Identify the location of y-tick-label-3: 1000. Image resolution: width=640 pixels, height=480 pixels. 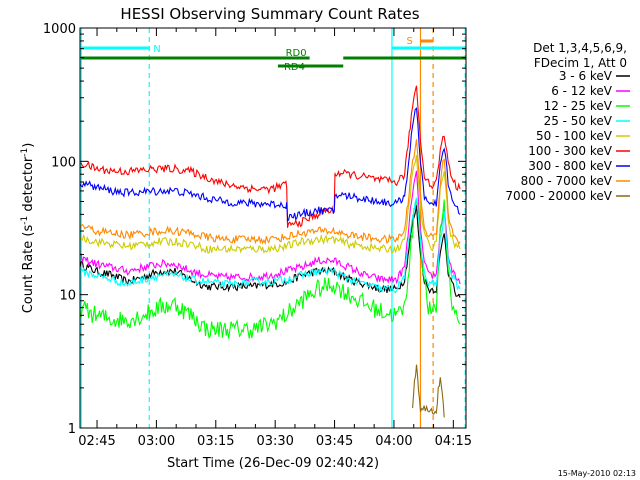
(59, 29).